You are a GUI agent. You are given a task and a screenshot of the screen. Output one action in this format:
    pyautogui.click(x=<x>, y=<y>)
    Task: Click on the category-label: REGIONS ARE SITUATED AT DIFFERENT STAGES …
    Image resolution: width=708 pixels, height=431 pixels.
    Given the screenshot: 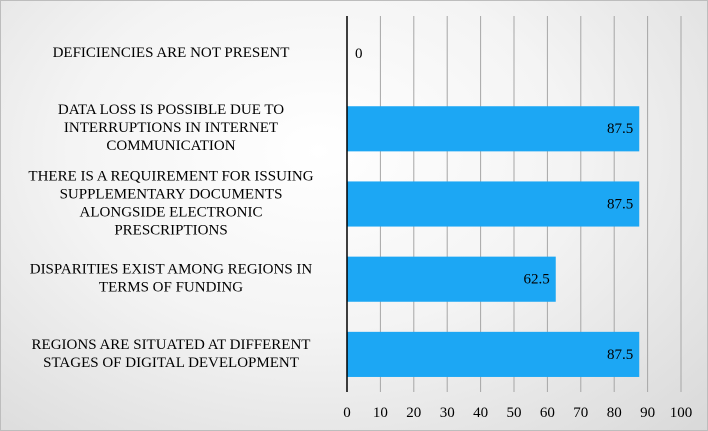 What is the action you would take?
    pyautogui.click(x=171, y=354)
    